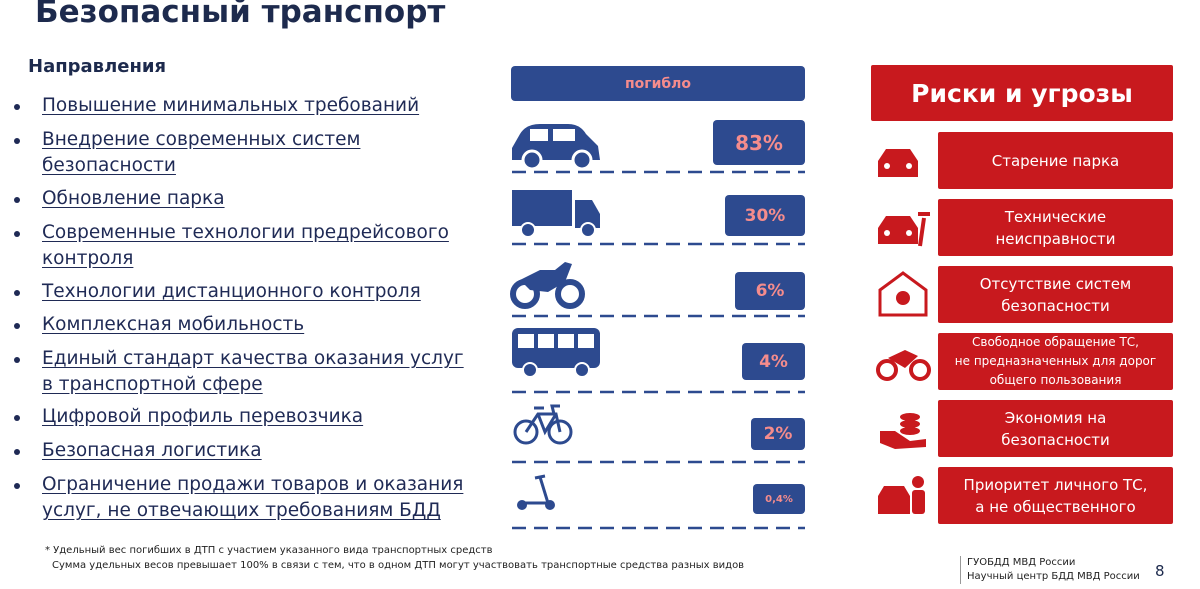  Describe the element at coordinates (1055, 283) in the screenshot. I see `risk-line: Отсутствие систем` at that location.